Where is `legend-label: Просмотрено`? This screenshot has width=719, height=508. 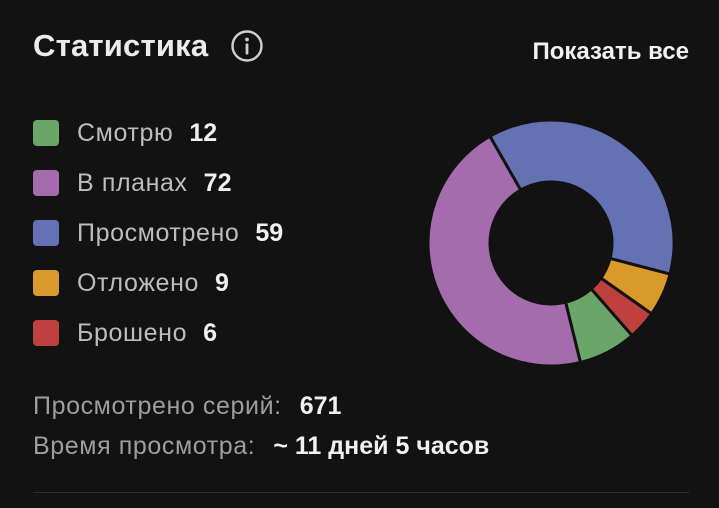 legend-label: Просмотрено is located at coordinates (158, 232).